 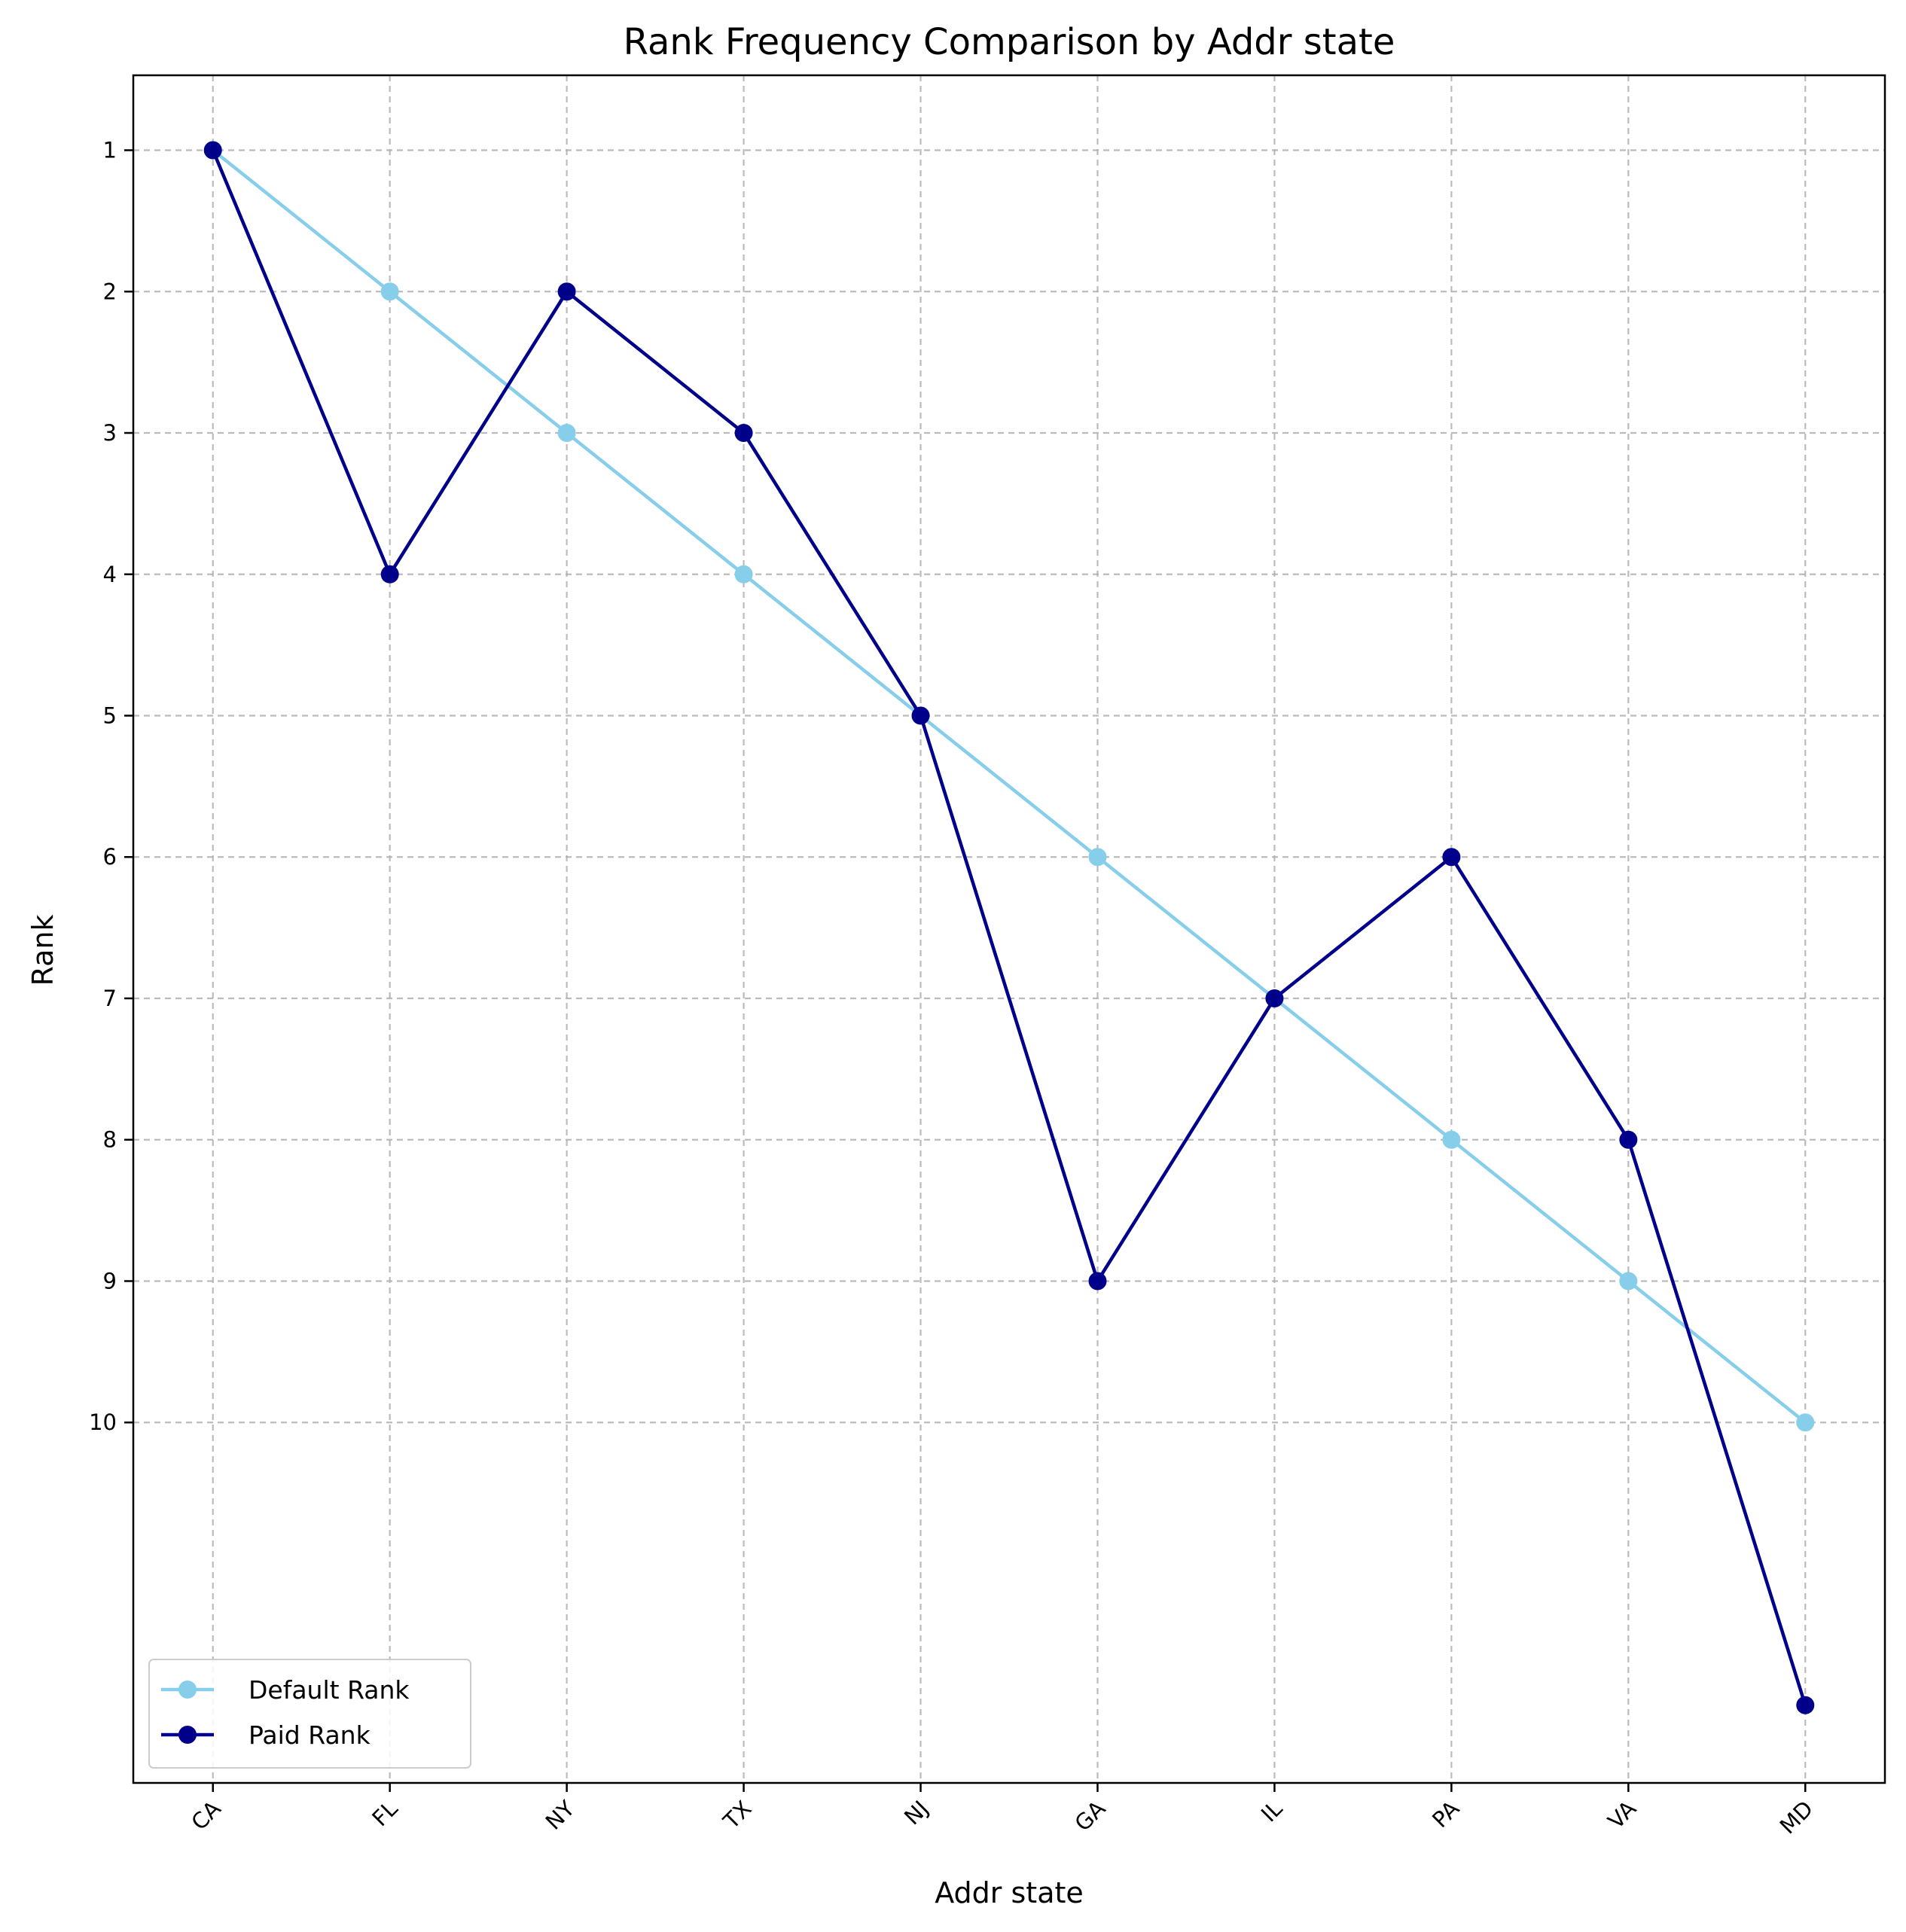 What do you see at coordinates (310, 1735) in the screenshot?
I see `legend-label-paid-rank: Paid Rank` at bounding box center [310, 1735].